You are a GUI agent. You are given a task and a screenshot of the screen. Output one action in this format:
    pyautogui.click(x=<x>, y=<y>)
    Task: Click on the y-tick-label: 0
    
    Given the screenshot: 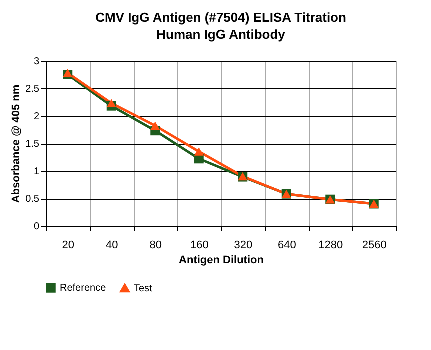 What is the action you would take?
    pyautogui.click(x=37, y=227)
    